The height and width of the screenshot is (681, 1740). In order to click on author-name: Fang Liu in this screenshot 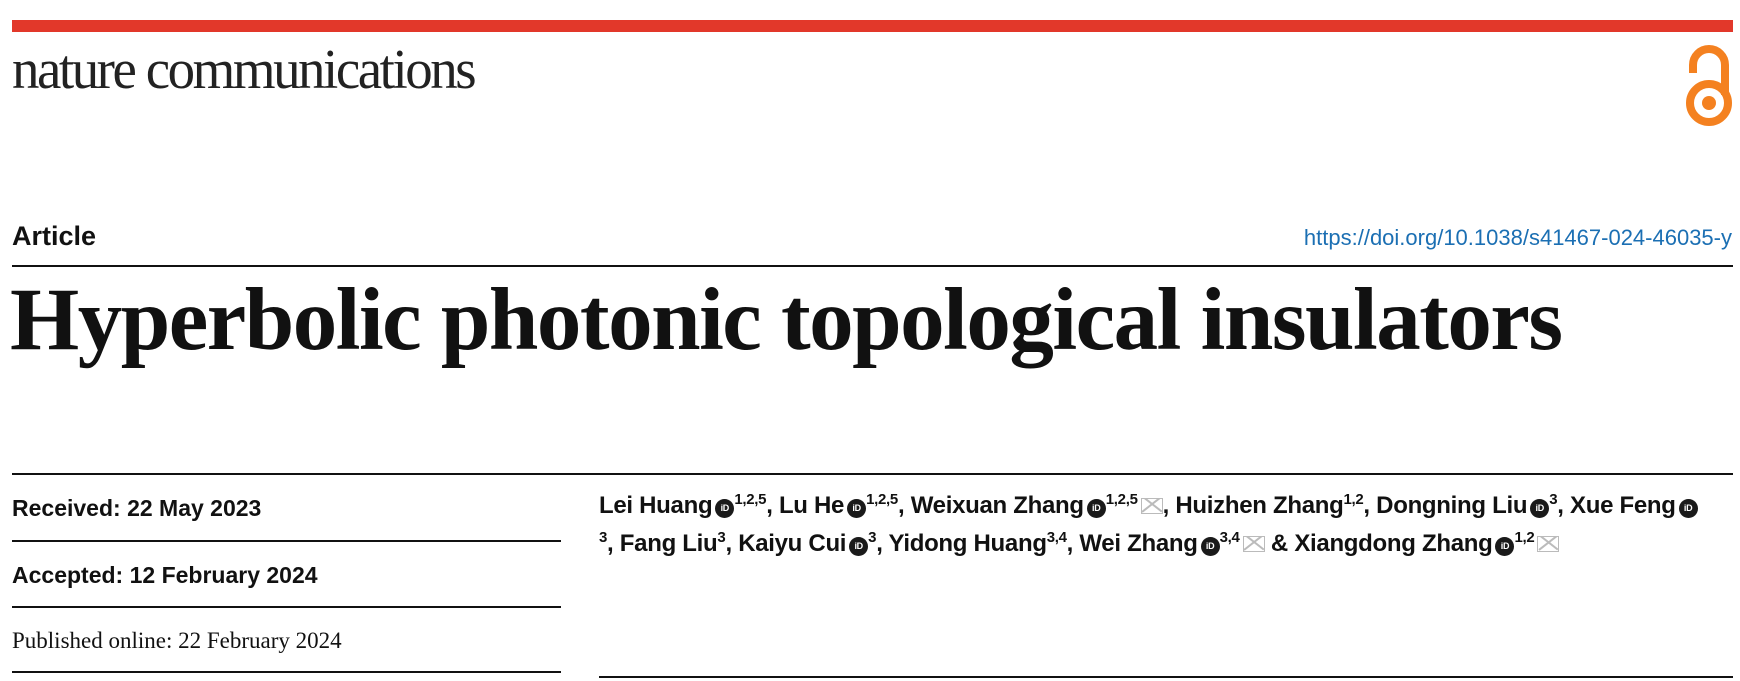, I will do `click(668, 543)`.